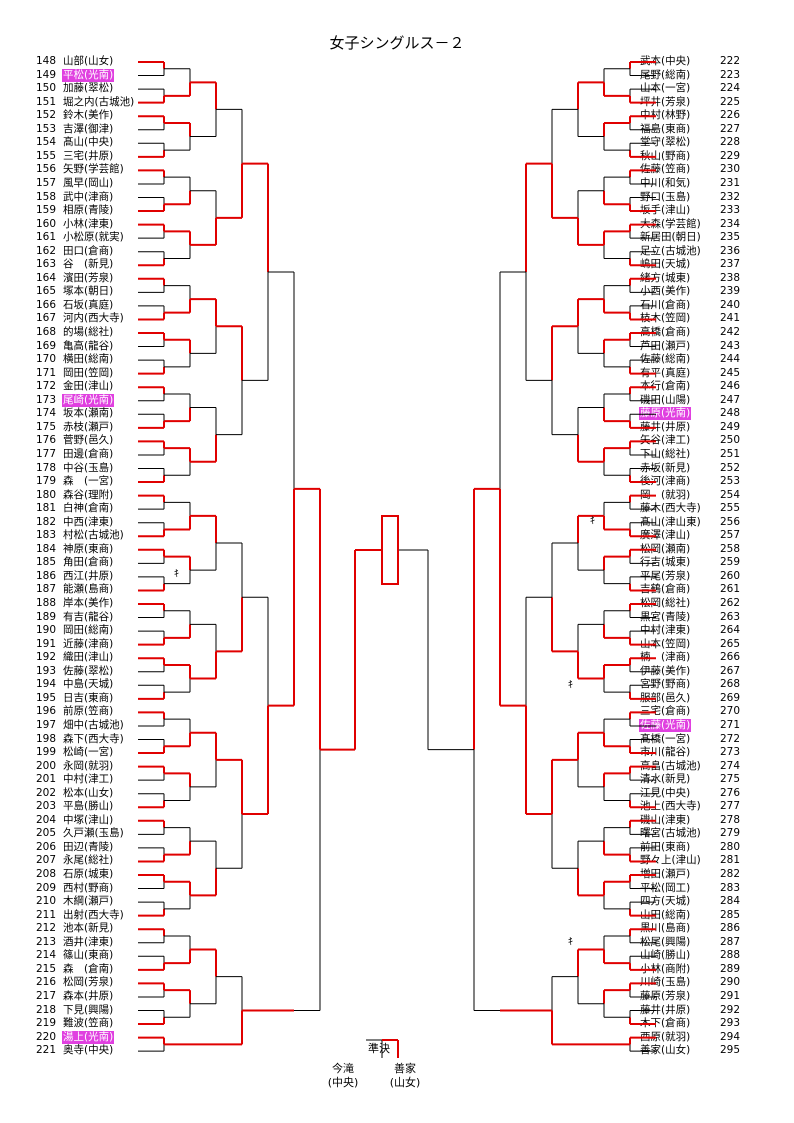  I want to click on entry-number: 195, so click(46, 697).